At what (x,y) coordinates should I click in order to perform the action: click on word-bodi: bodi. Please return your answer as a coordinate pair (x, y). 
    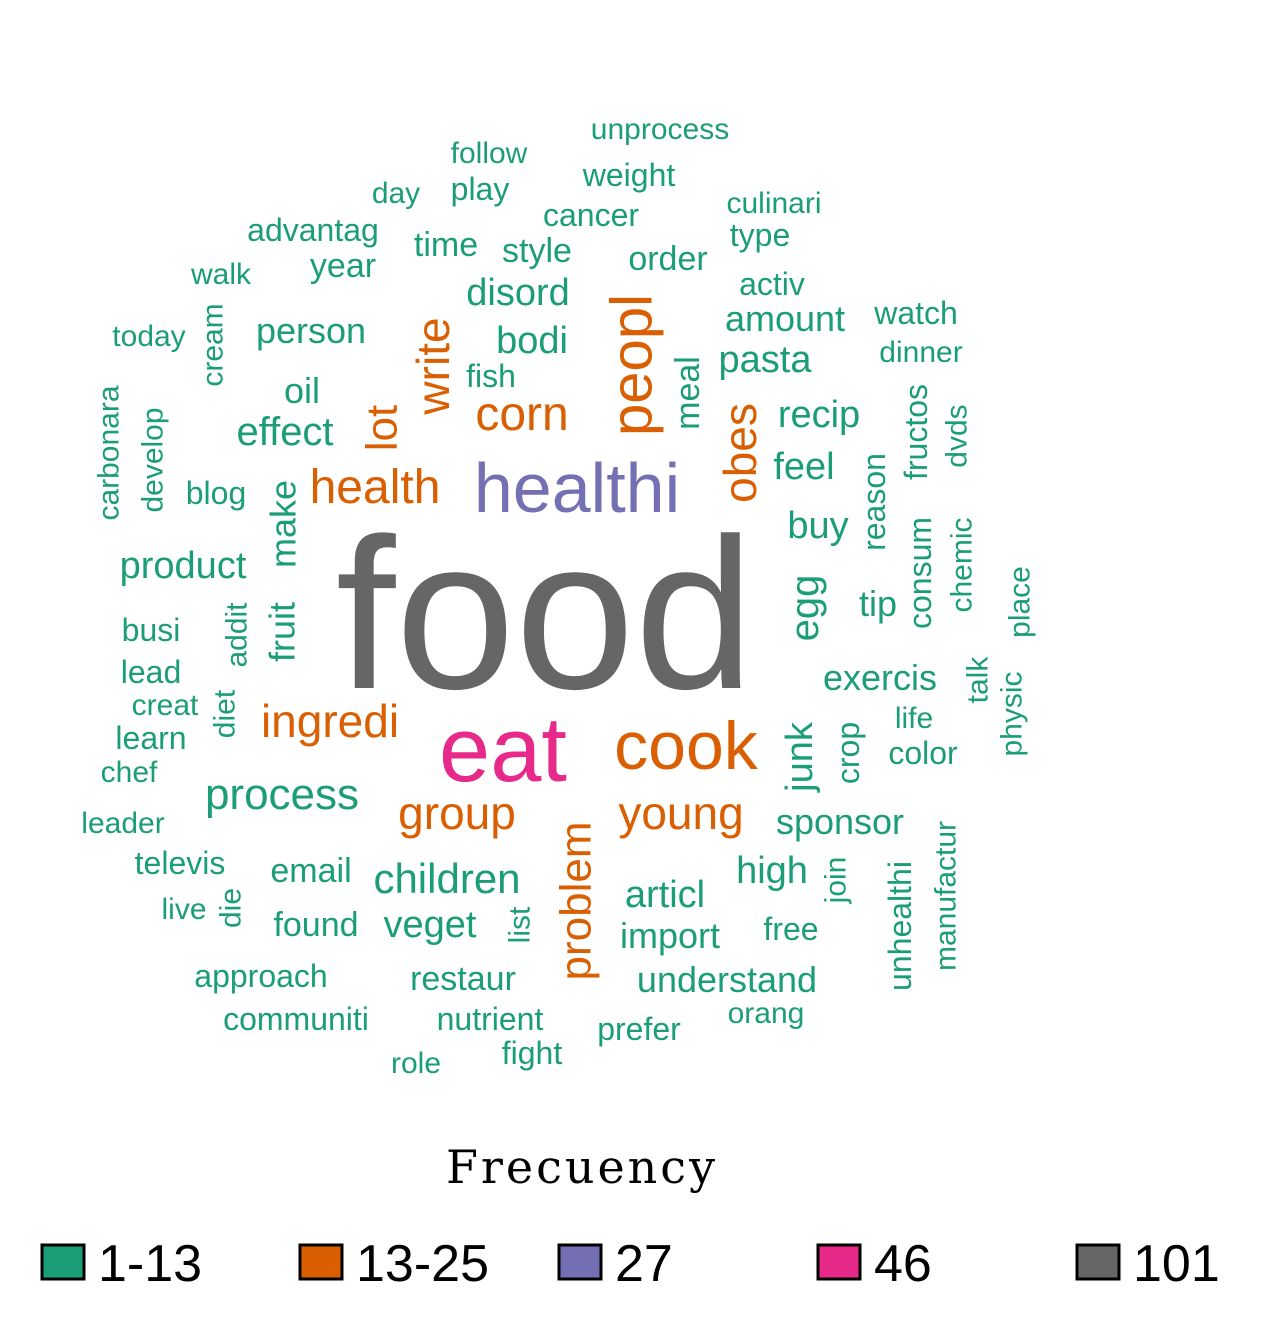
    Looking at the image, I should click on (532, 341).